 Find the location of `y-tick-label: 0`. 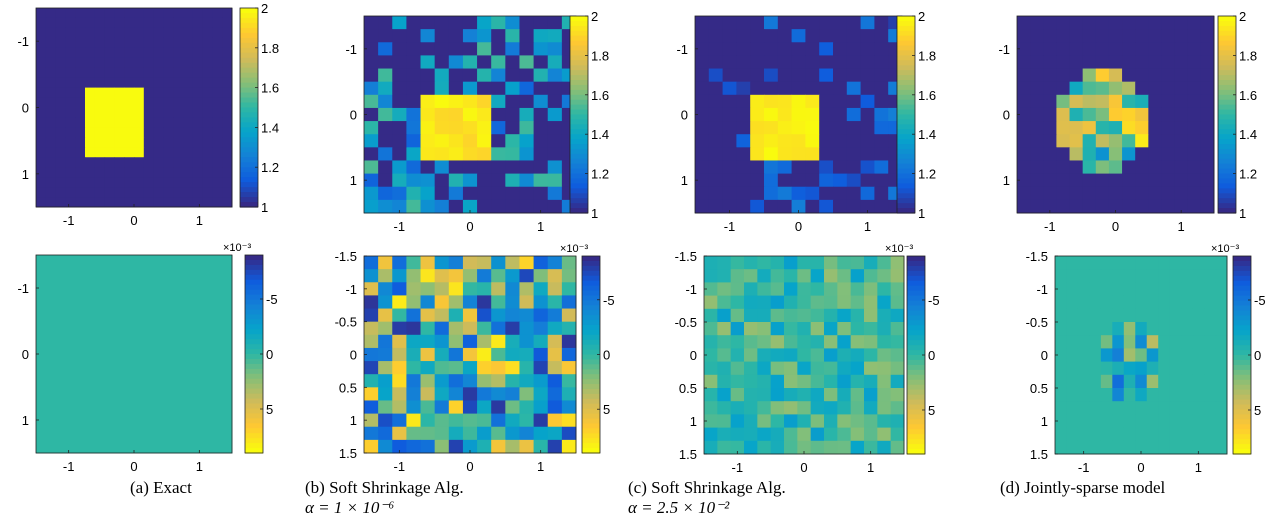

y-tick-label: 0 is located at coordinates (25, 108).